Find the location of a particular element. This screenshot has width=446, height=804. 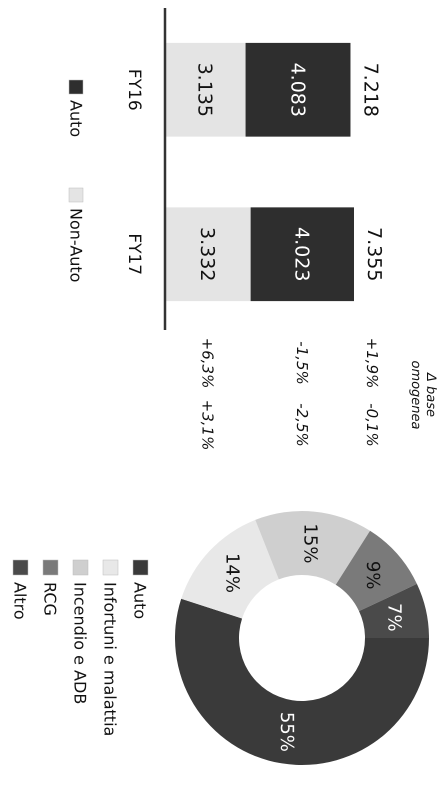

text: +3,1% is located at coordinates (207, 425).